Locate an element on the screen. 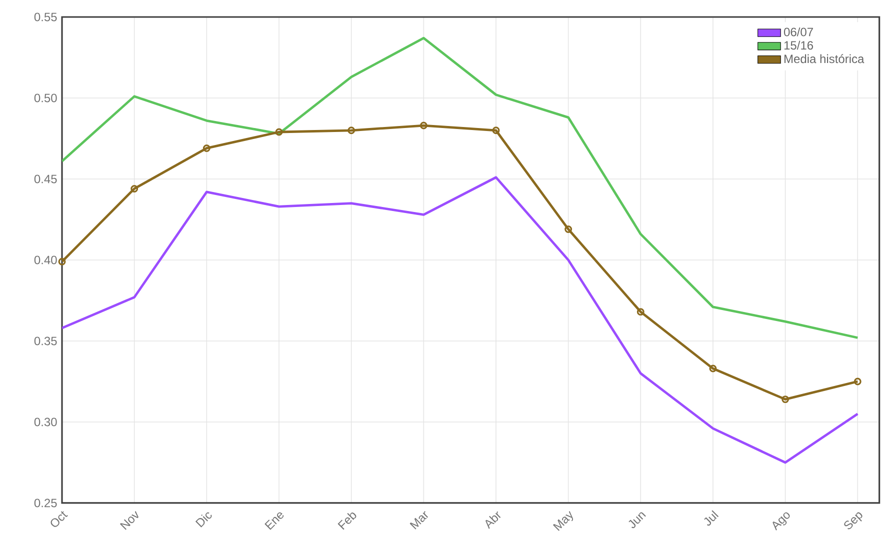 The width and height of the screenshot is (896, 549). legend-label: 06/07 is located at coordinates (798, 31).